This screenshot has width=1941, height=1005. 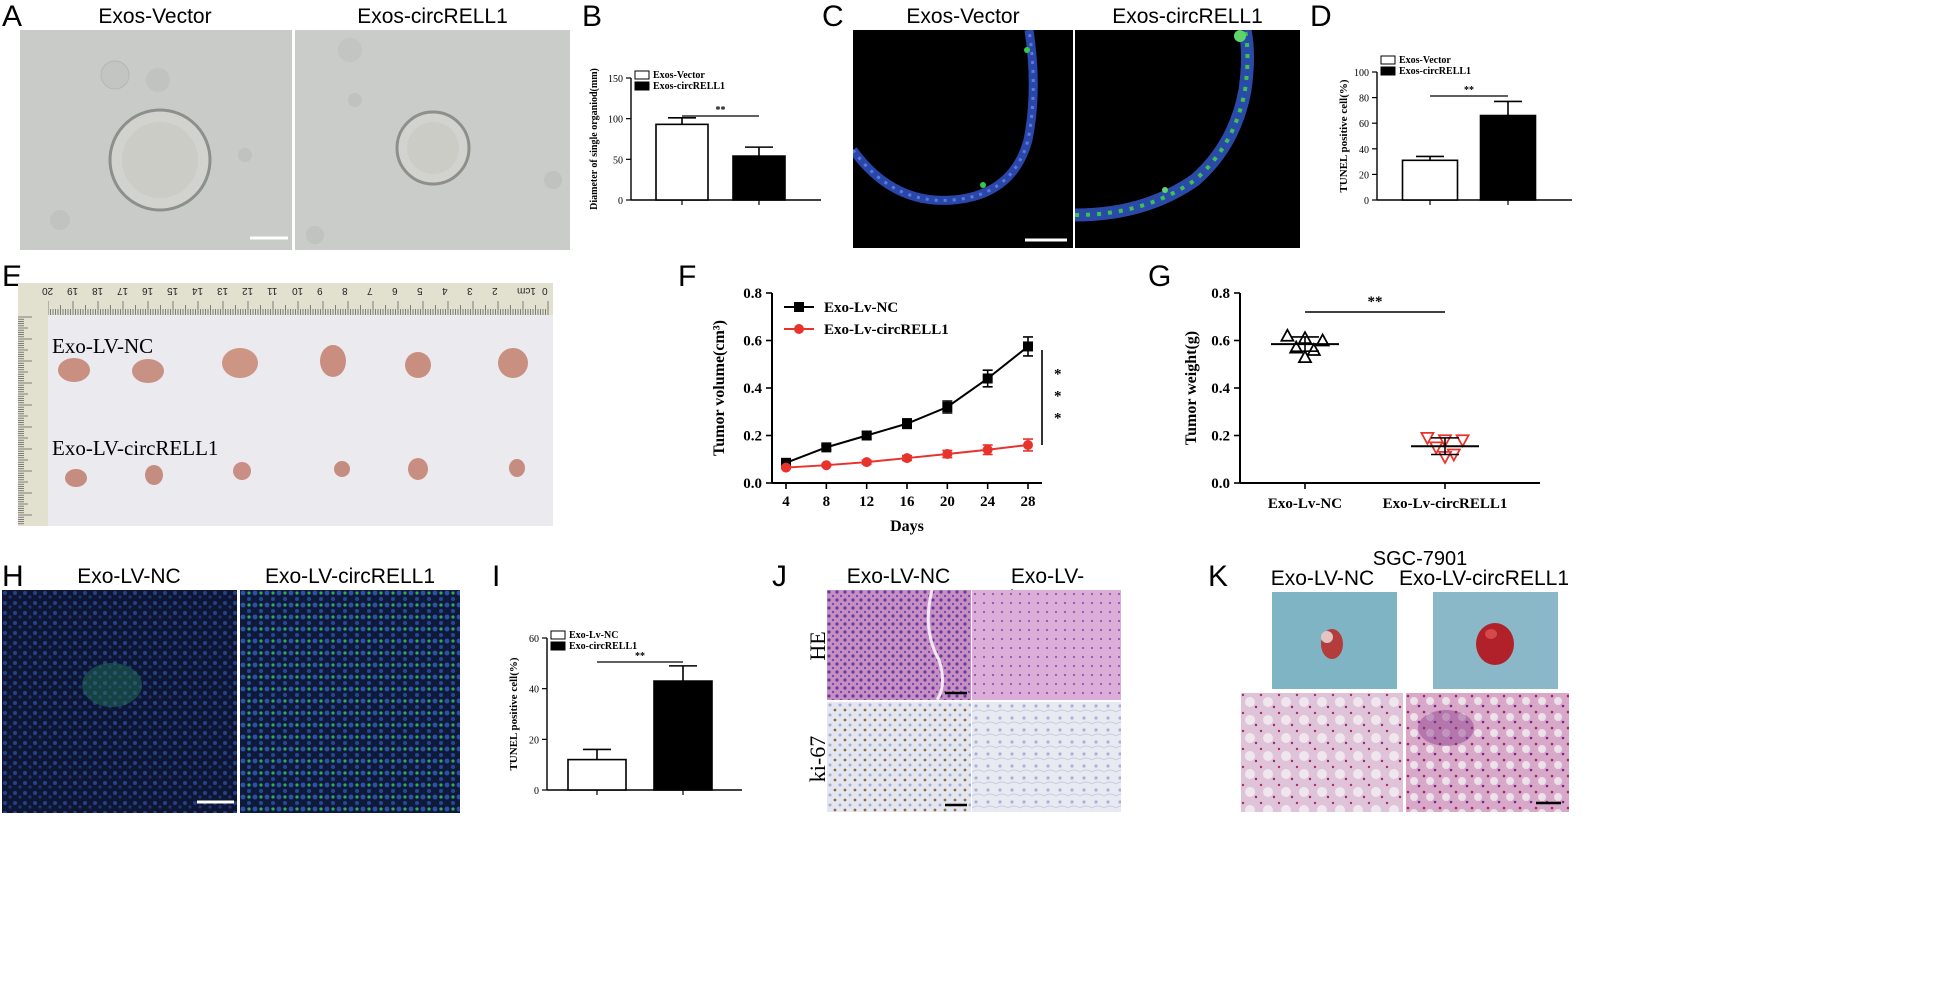 What do you see at coordinates (298, 290) in the screenshot?
I see `ruler-number: 10` at bounding box center [298, 290].